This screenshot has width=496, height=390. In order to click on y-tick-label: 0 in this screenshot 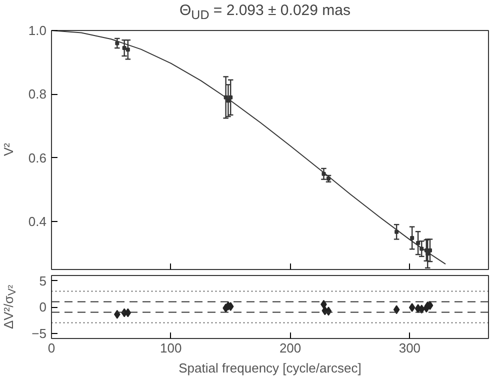, I will do `click(43, 307)`.